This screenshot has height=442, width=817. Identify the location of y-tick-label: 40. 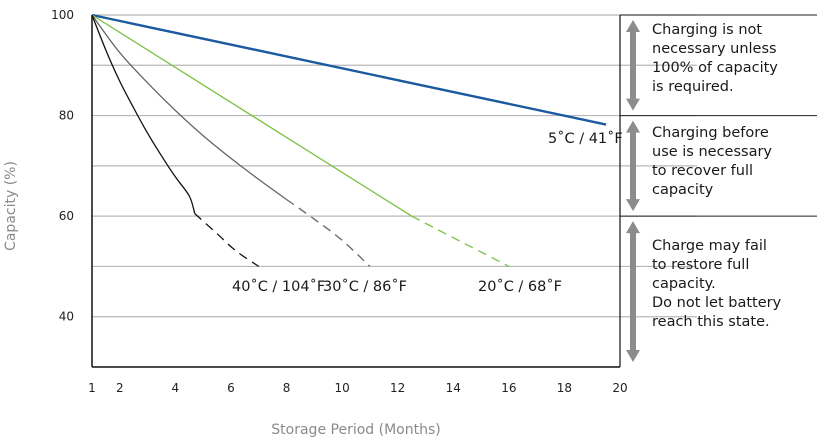
(66, 317).